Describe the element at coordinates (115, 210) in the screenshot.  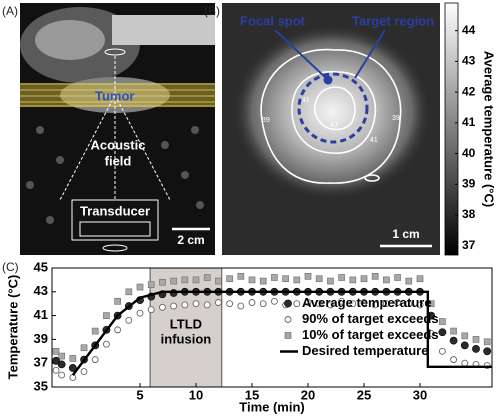
I see `transducer-label: Transducer` at that location.